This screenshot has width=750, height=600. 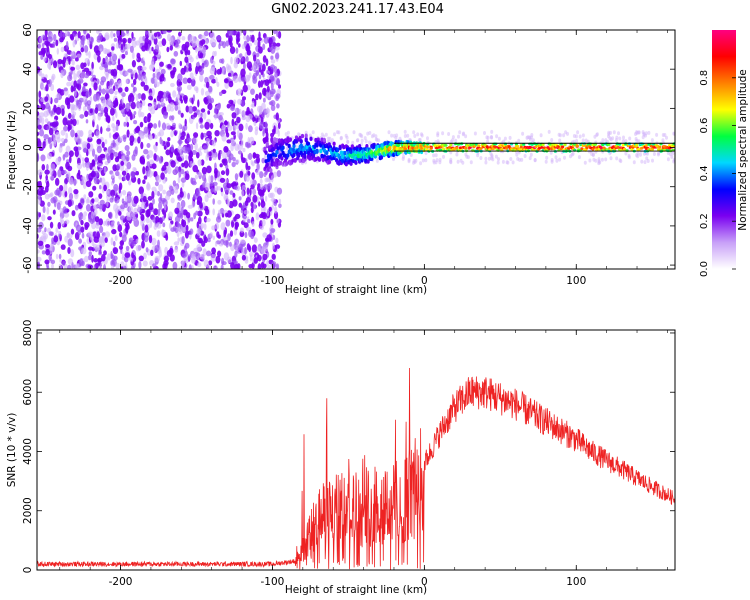 I want to click on snr-x-tick-label: -100, so click(x=273, y=582).